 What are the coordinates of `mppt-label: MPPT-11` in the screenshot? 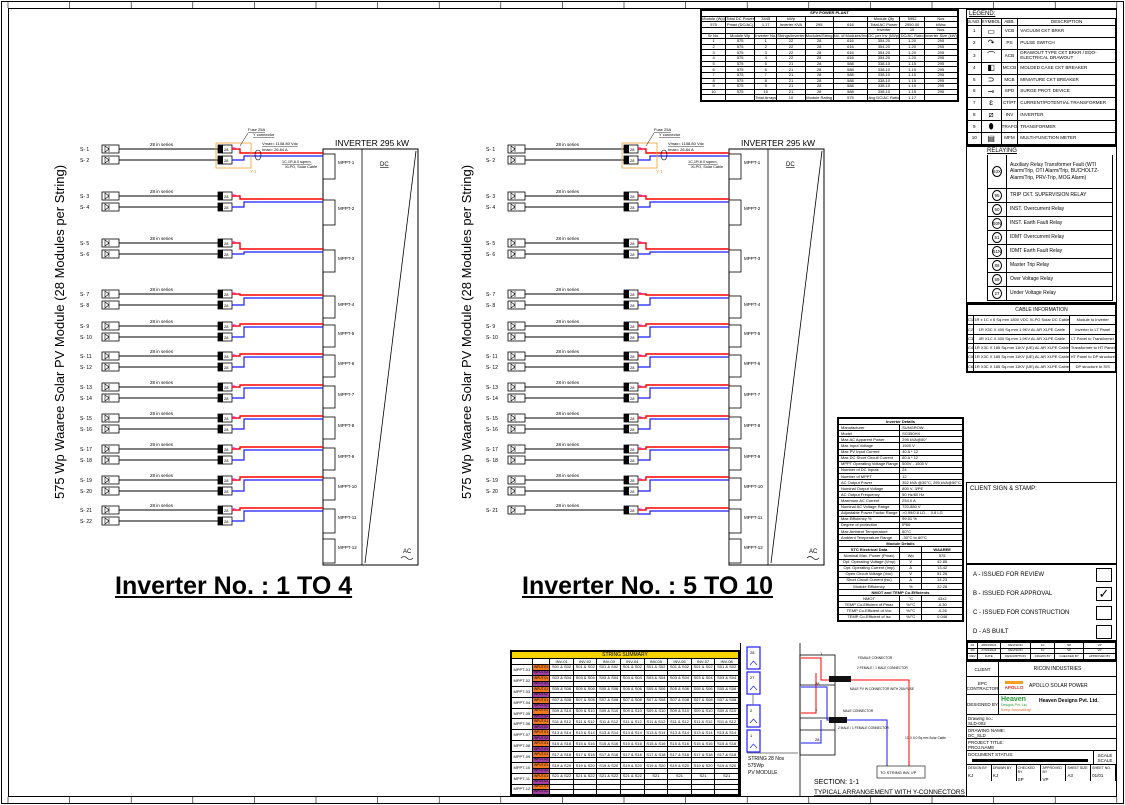 It's located at (347, 517).